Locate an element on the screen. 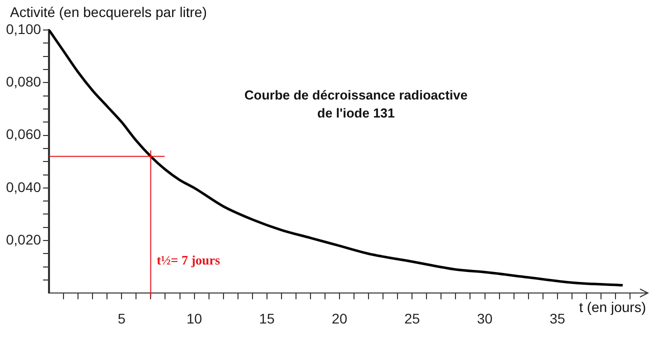 This screenshot has height=346, width=656. y-tick-label: 0,040 is located at coordinates (24, 186).